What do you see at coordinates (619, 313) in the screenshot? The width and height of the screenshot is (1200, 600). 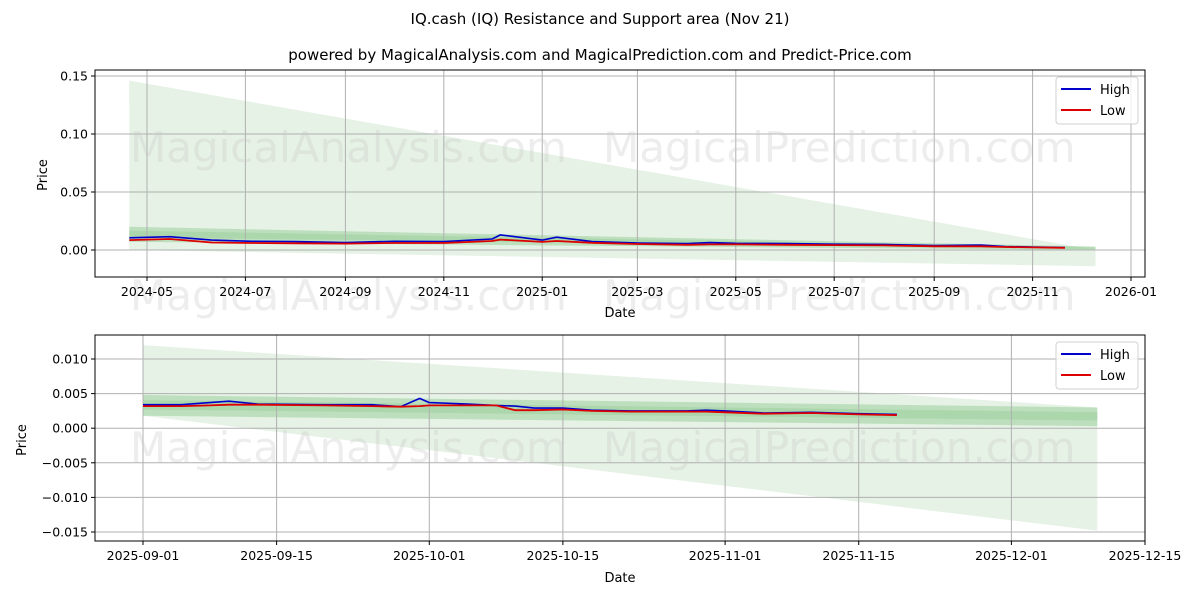 I see `top-x-label: Date` at bounding box center [619, 313].